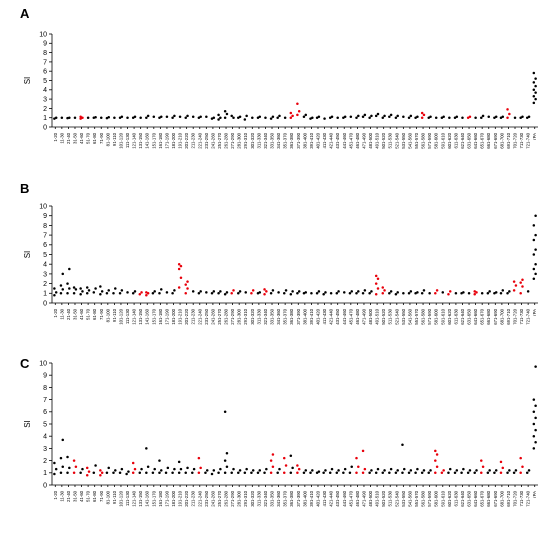  Describe the element at coordinates (186, 140) in the screenshot. I see `x-tick-label: 201-220` at that location.